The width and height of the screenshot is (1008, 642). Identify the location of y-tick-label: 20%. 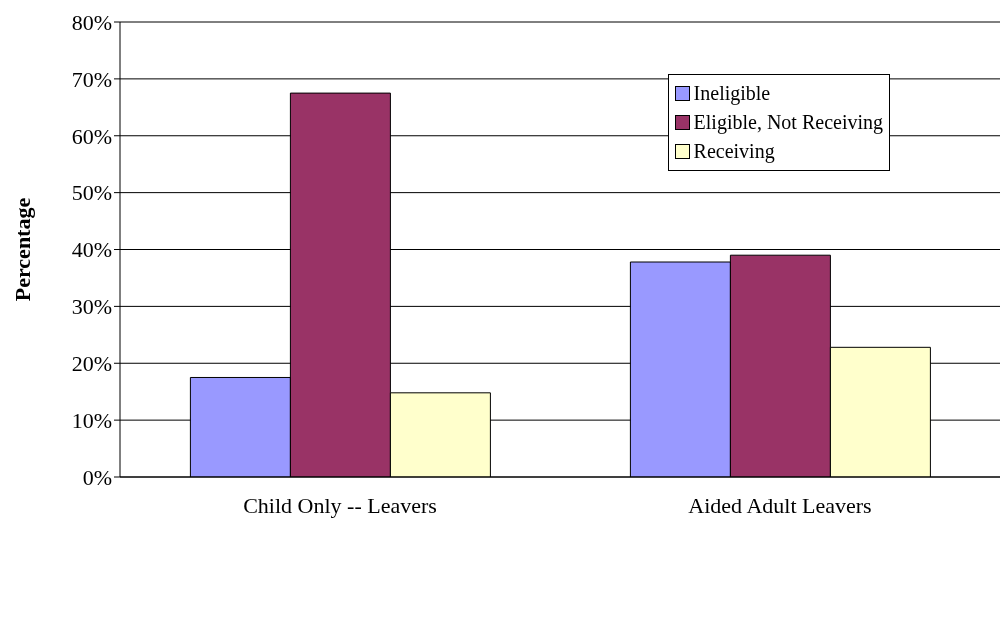
(91, 364).